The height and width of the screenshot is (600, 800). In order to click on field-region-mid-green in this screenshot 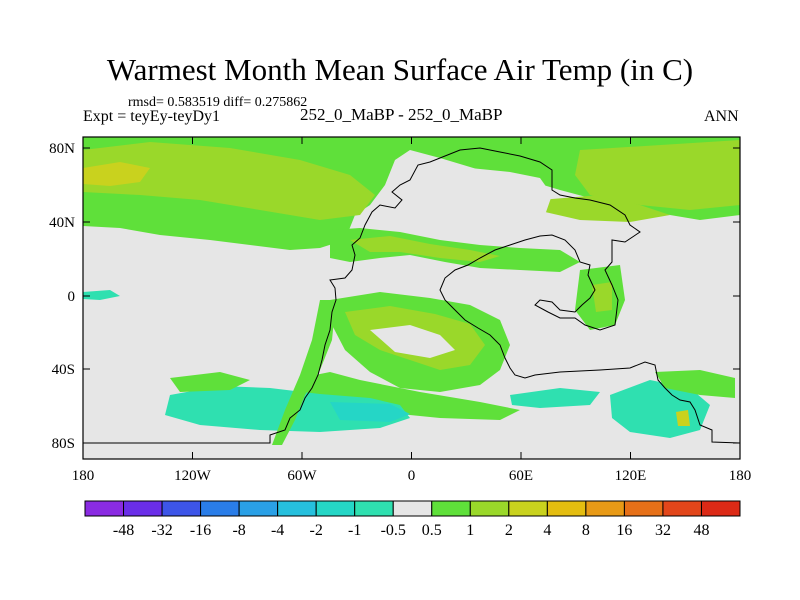, I will do `click(605, 208)`.